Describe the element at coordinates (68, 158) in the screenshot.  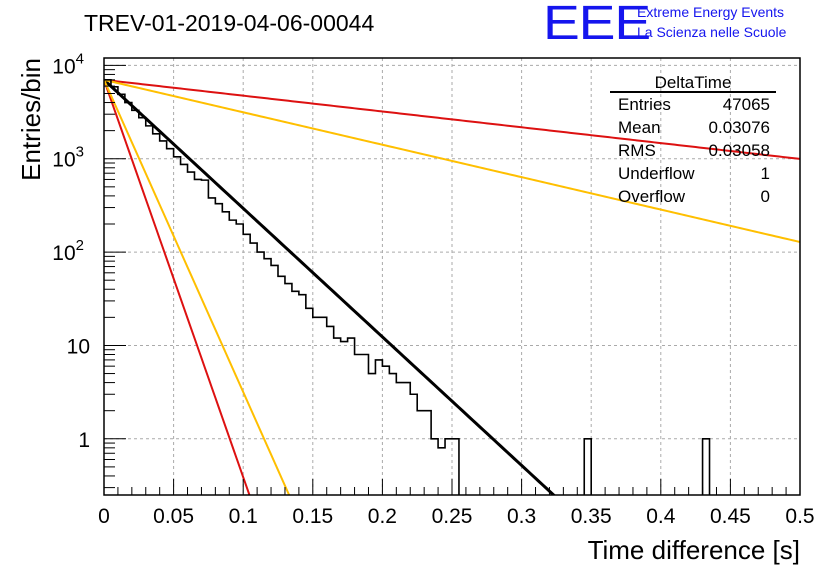
I see `y-tick-label: 10³` at that location.